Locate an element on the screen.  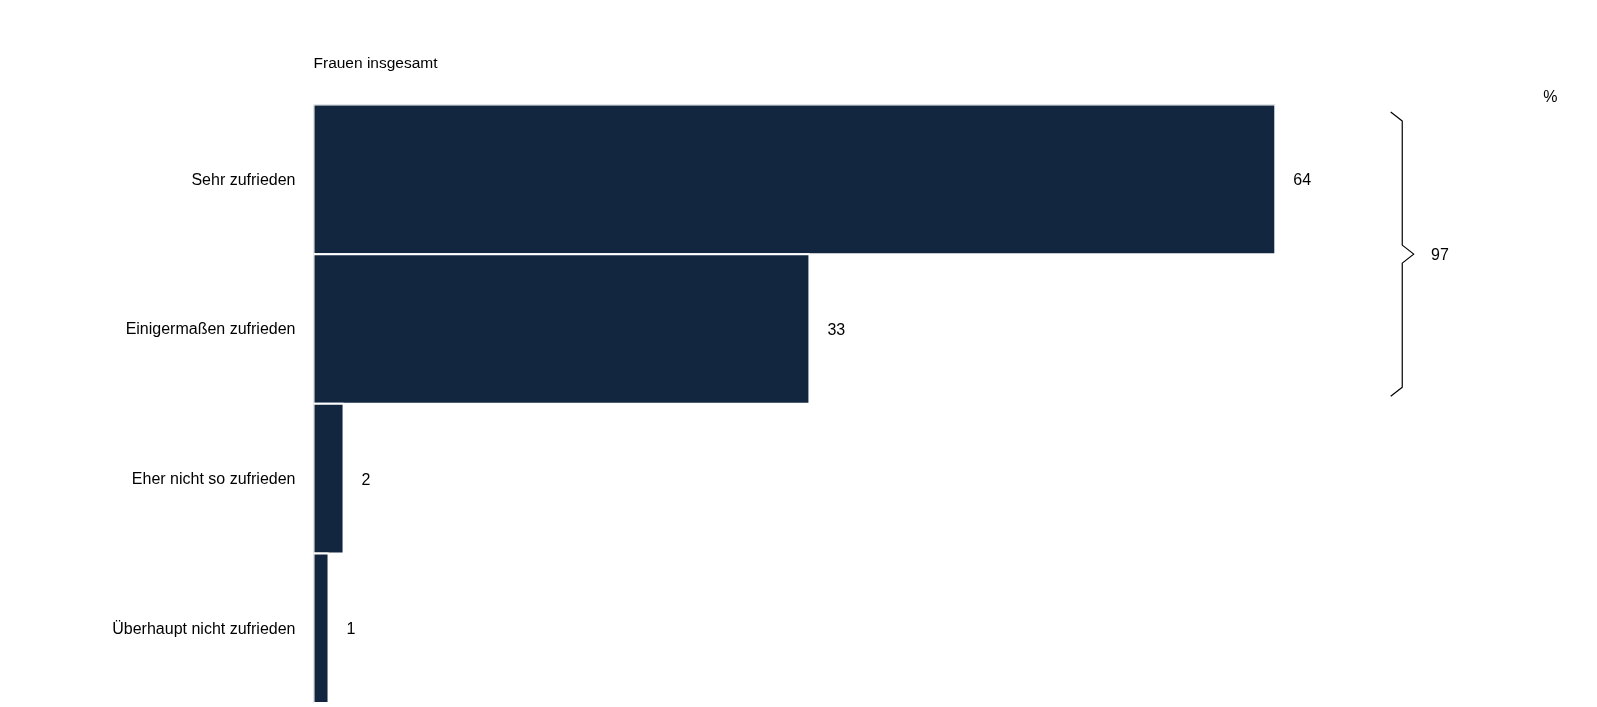
data-label: 64 is located at coordinates (1302, 180).